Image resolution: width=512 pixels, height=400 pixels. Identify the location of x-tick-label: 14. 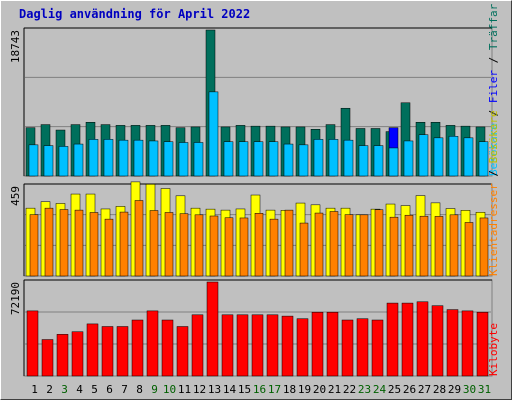
(230, 389).